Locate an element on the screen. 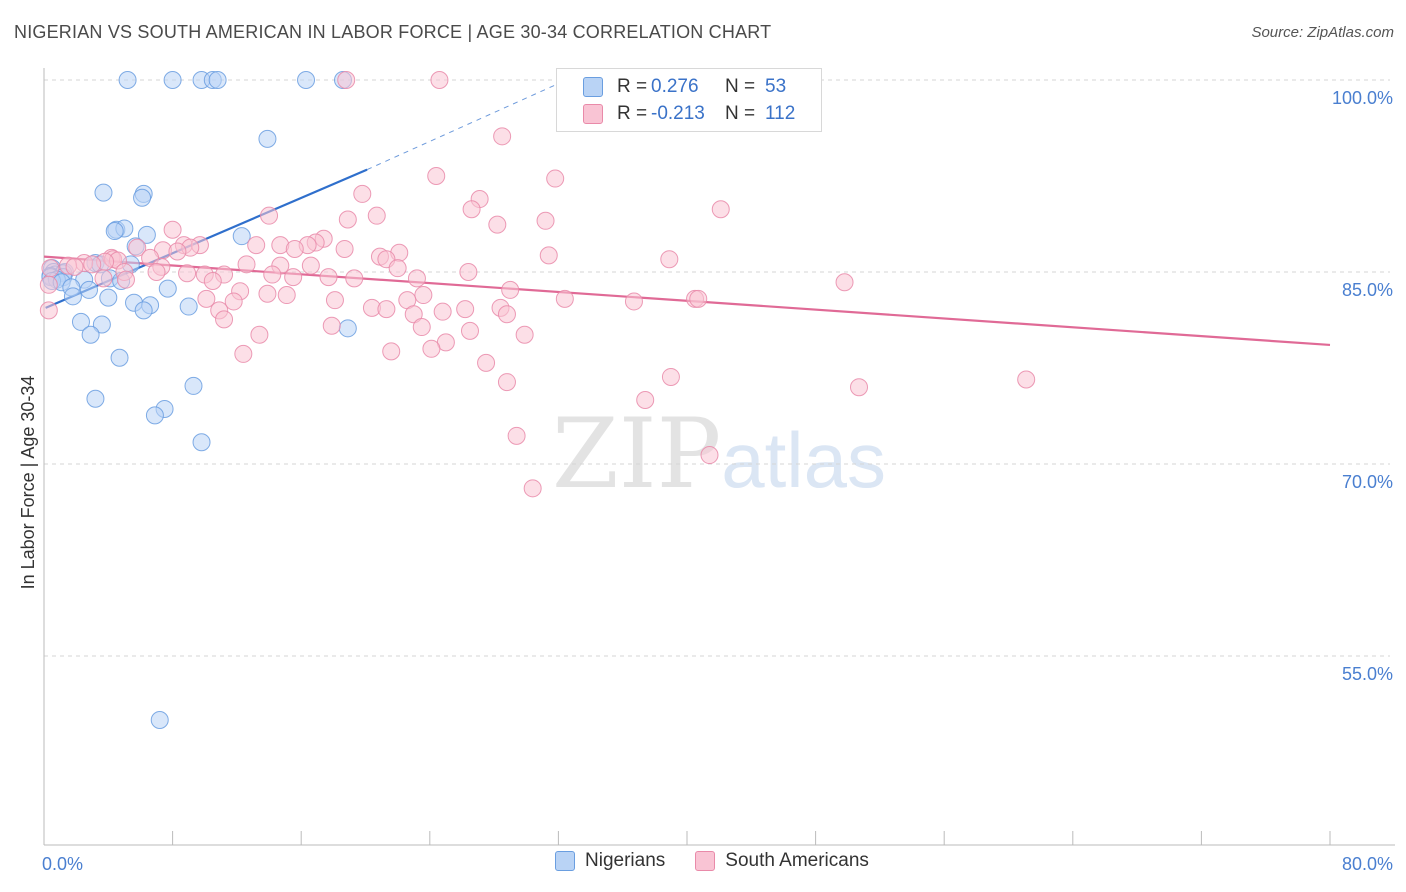 This screenshot has height=892, width=1406. series-legend: Nigerians South Americans is located at coordinates (727, 861).